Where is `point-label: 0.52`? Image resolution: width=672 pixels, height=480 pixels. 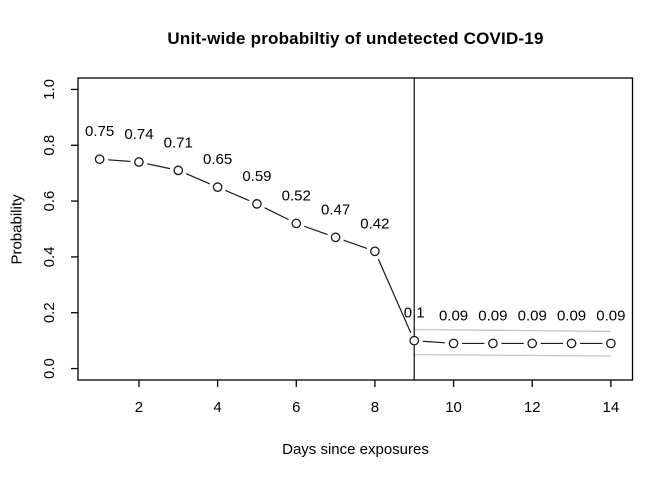 point-label: 0.52 is located at coordinates (296, 195).